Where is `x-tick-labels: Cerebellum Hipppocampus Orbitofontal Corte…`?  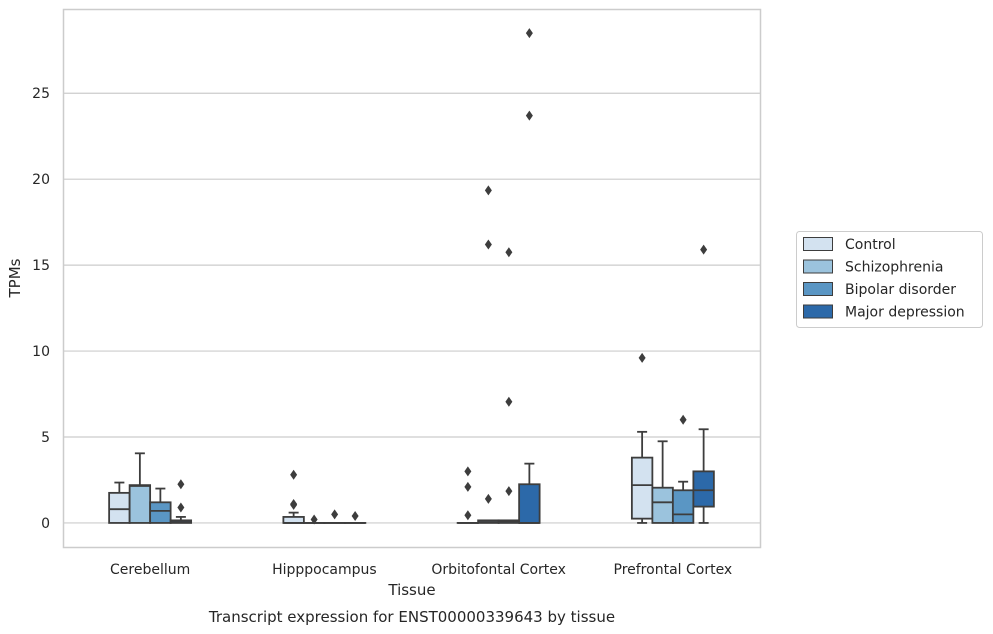 x-tick-labels: Cerebellum Hipppocampus Orbitofontal Corte… is located at coordinates (421, 570).